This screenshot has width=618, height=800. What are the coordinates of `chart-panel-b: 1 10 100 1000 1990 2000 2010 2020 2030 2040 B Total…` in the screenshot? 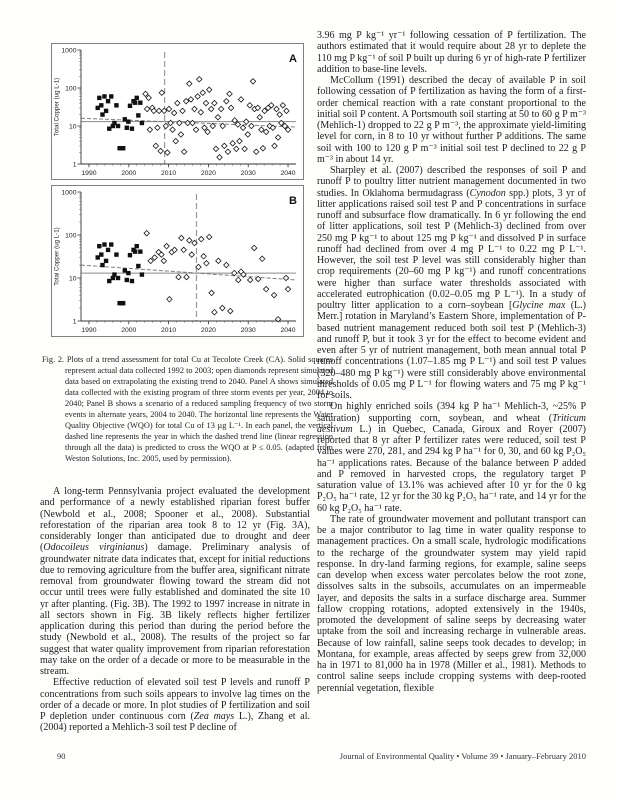 It's located at (177, 261).